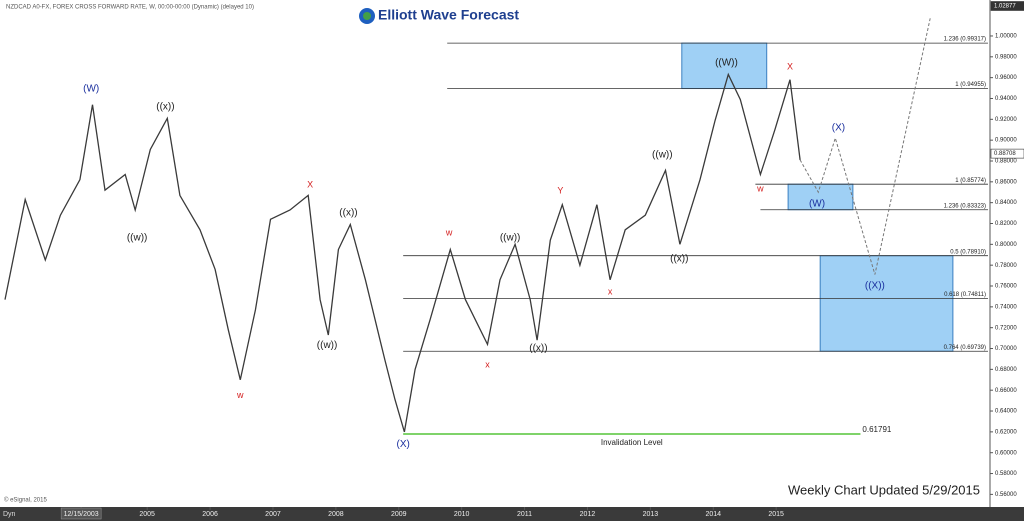 This screenshot has width=1024, height=521. I want to click on x-tick-label: 2014, so click(713, 514).